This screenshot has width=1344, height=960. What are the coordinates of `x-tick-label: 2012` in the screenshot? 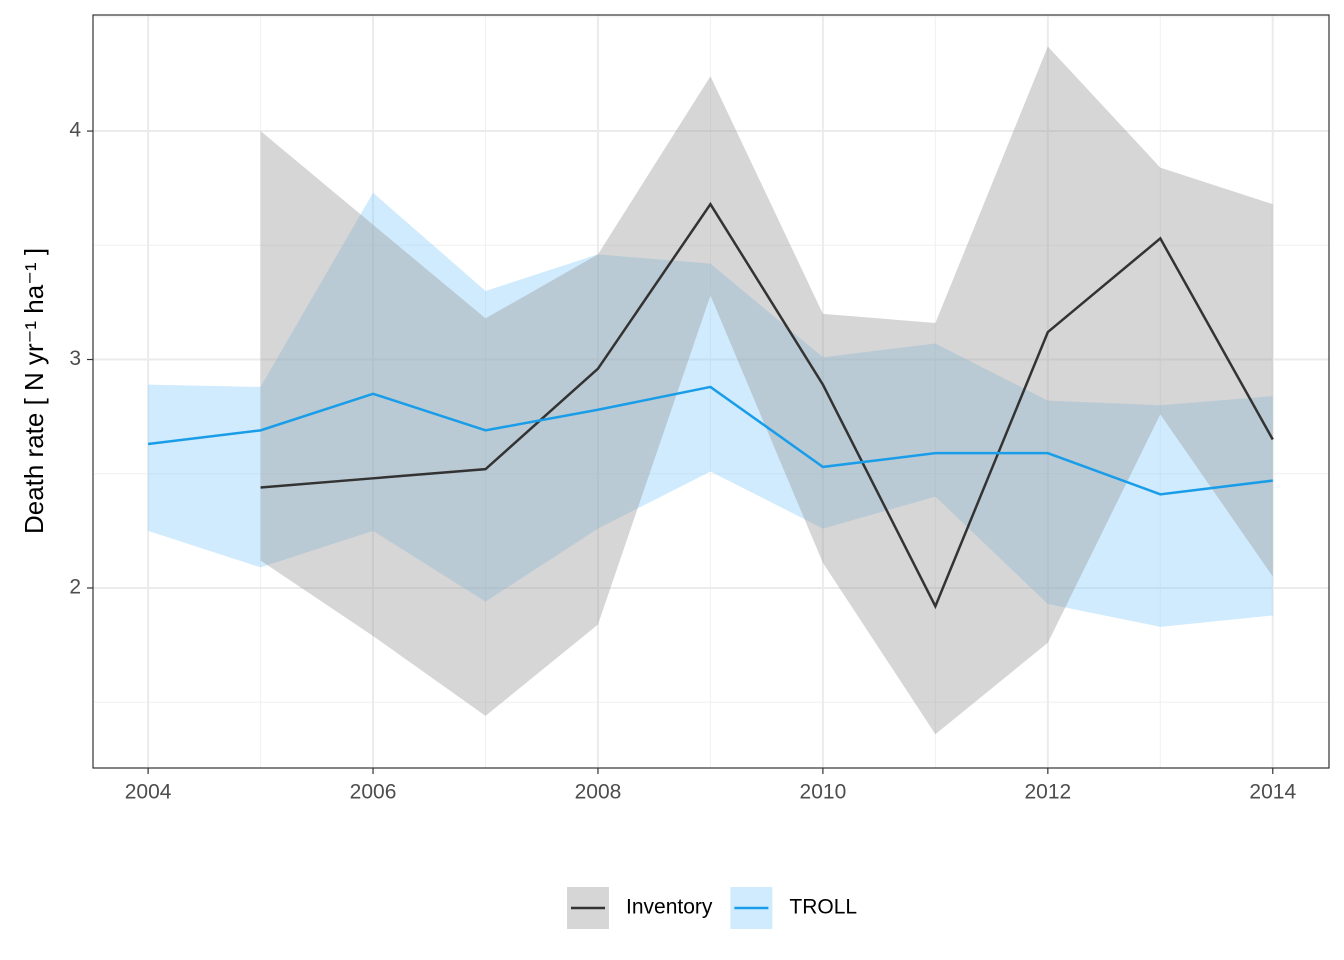 It's located at (1047, 792).